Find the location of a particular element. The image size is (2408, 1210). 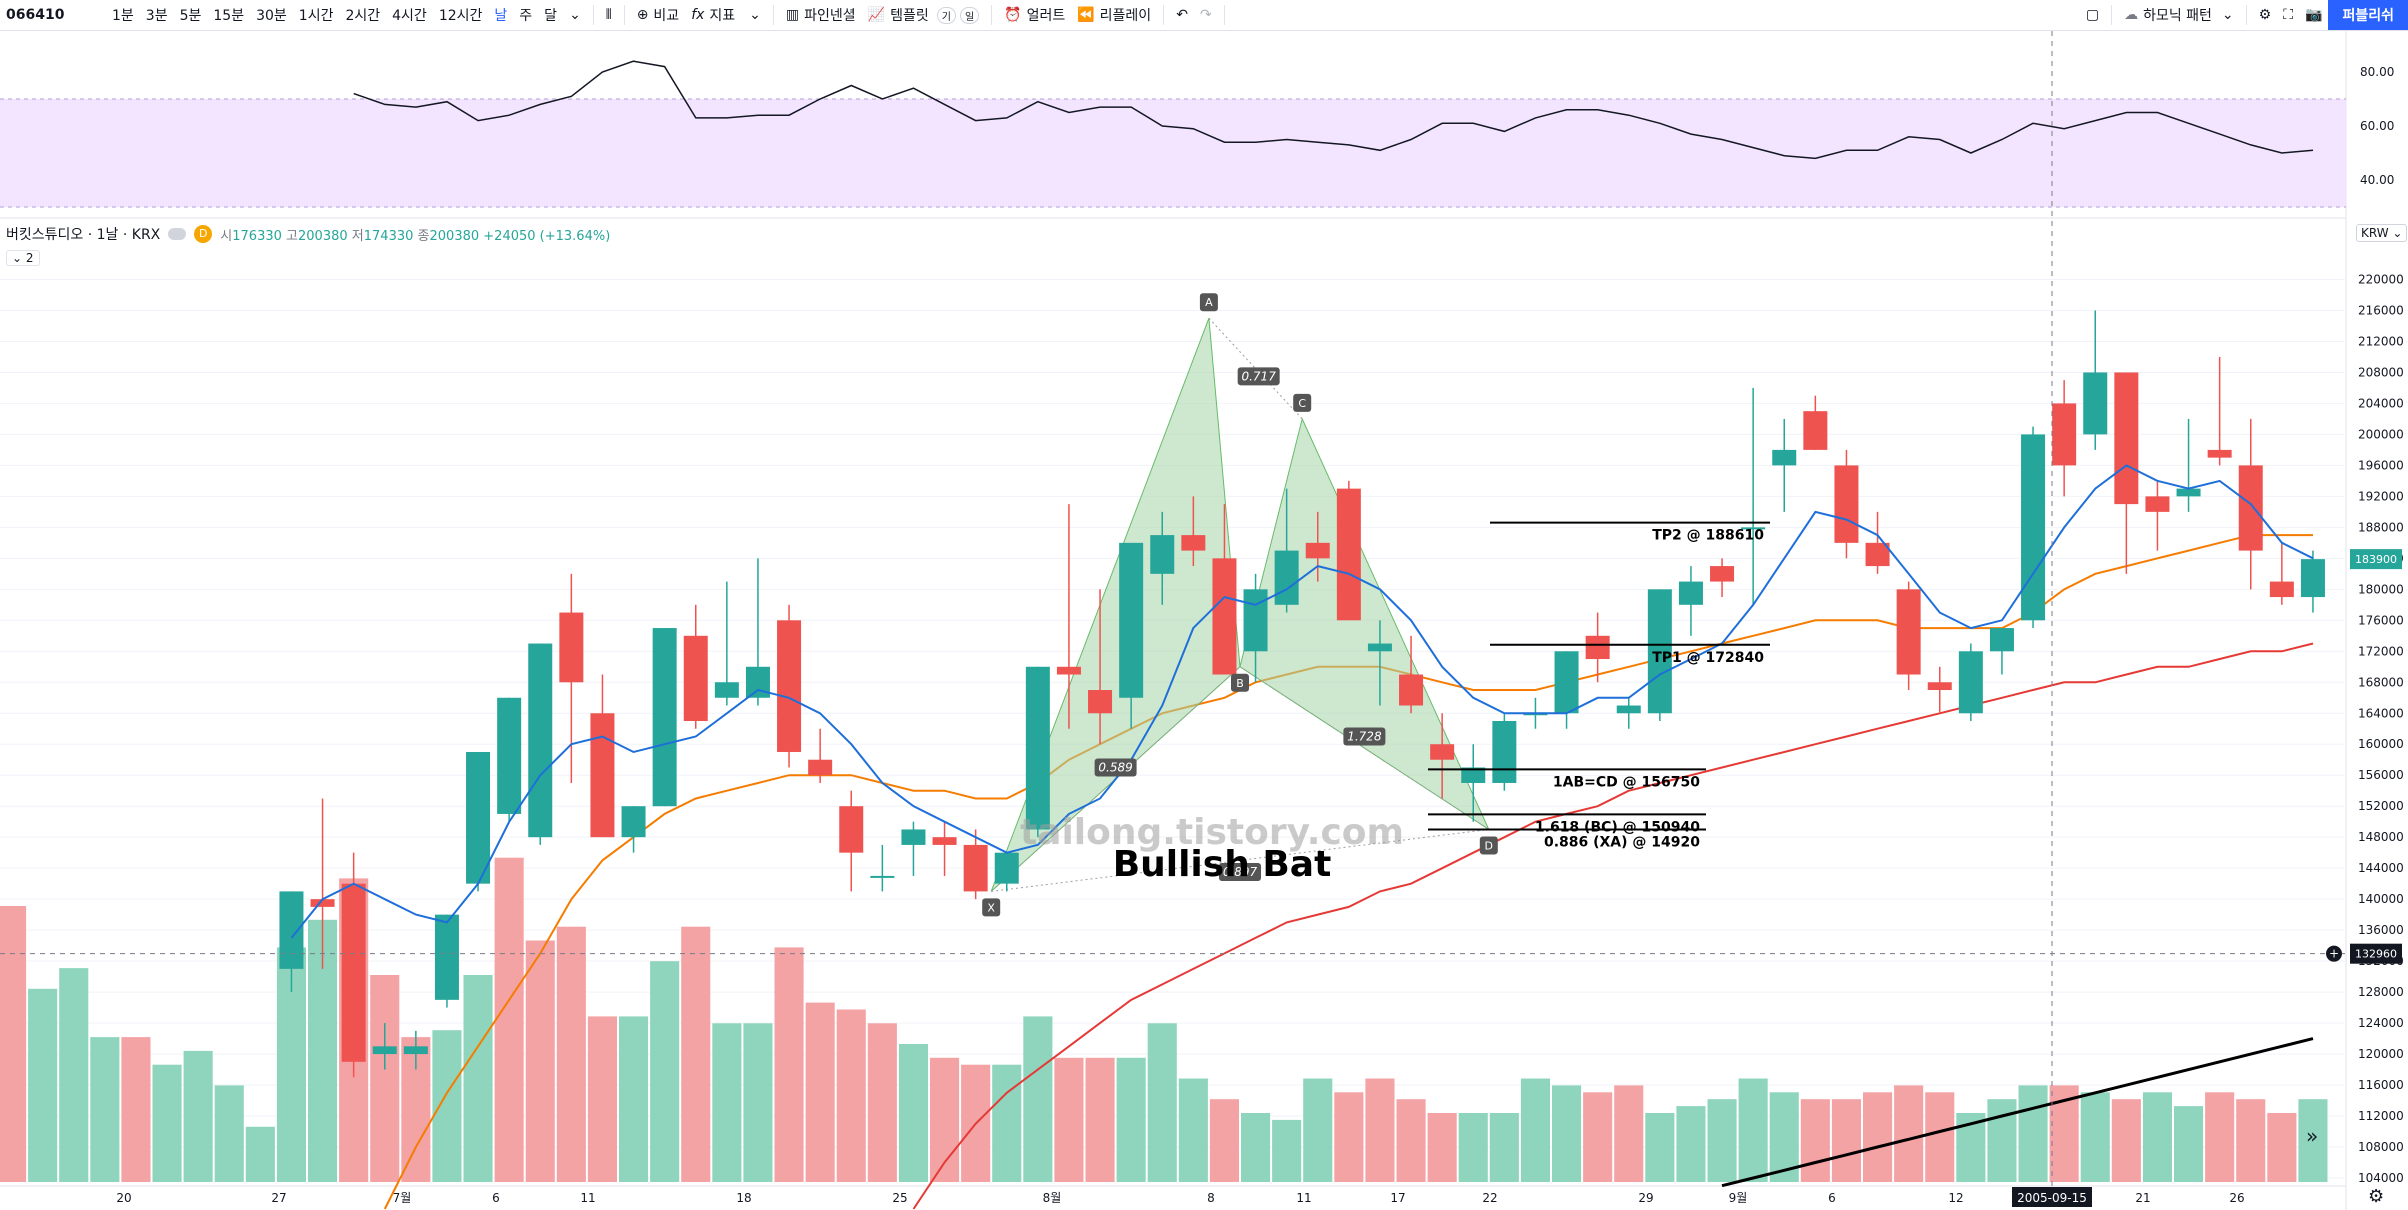

currency-selector: KRW ⌄ is located at coordinates (2382, 233).